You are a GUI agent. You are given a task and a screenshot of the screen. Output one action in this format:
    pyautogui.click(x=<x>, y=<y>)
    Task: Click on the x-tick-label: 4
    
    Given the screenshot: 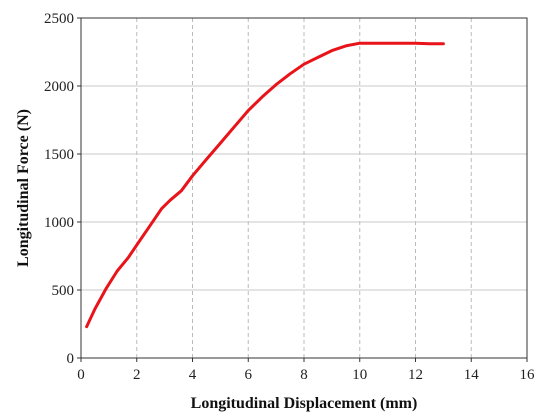 What is the action you would take?
    pyautogui.click(x=193, y=375)
    